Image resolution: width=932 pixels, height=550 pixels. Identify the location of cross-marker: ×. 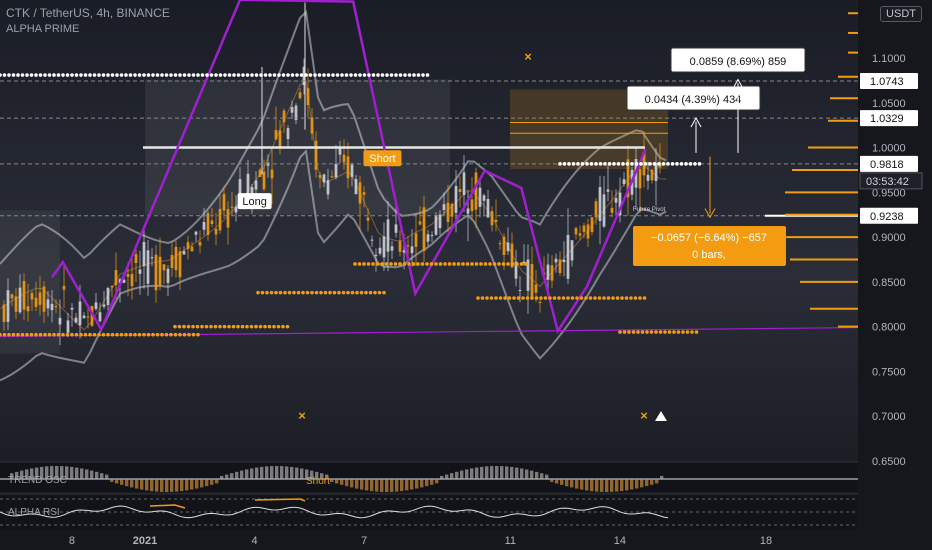
(528, 56).